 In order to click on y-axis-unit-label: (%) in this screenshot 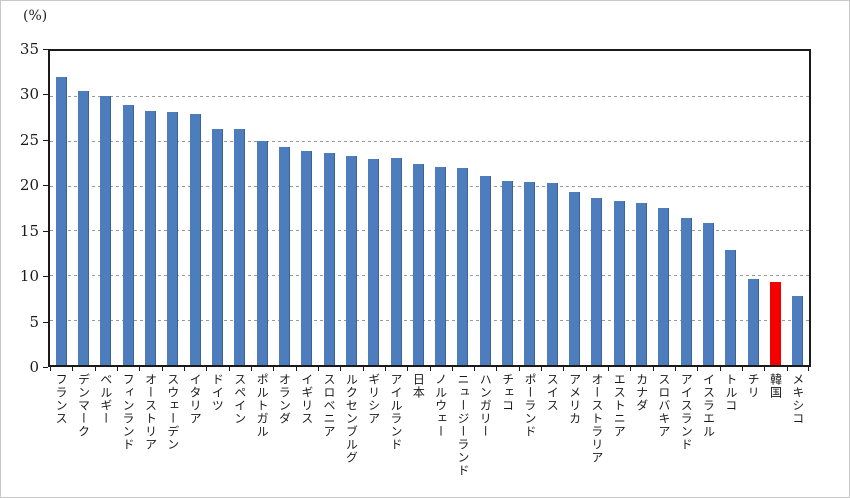, I will do `click(35, 16)`.